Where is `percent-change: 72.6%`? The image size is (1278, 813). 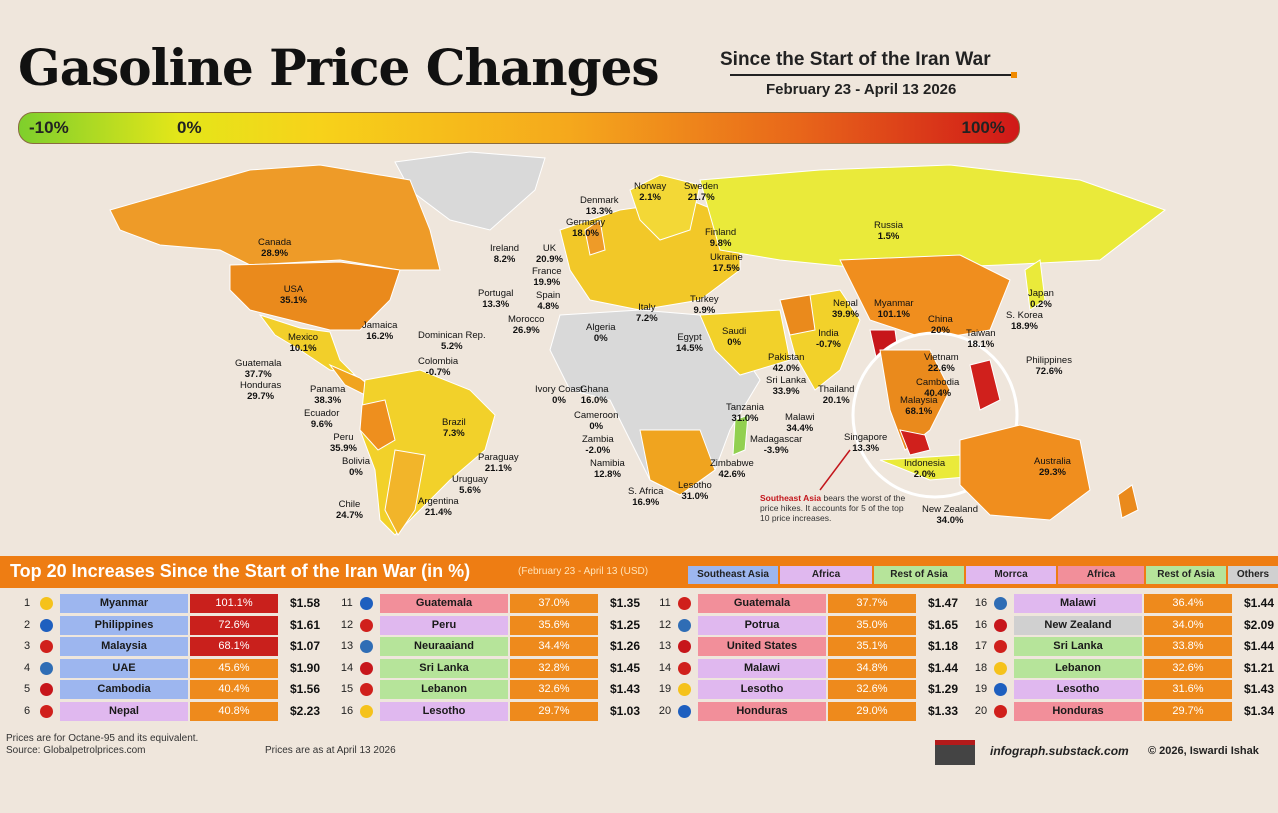 percent-change: 72.6% is located at coordinates (234, 625).